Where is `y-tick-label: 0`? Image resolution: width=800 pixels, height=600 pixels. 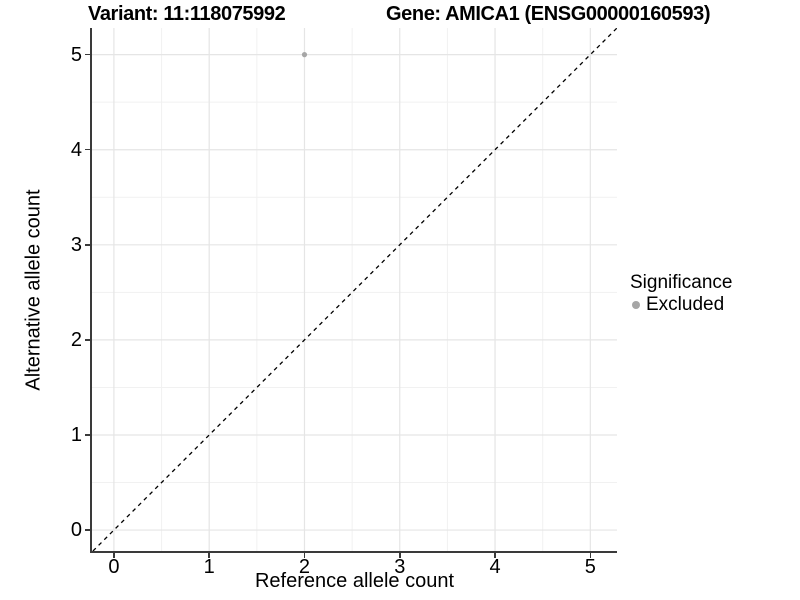
y-tick-label: 0 is located at coordinates (76, 530).